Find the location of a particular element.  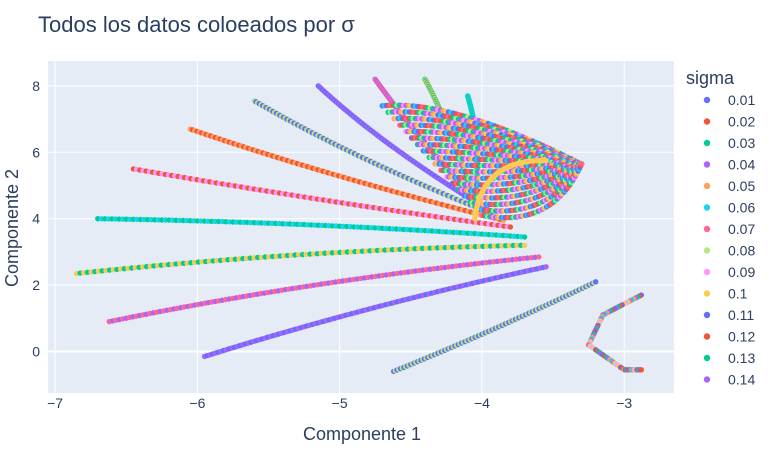

legend-item: 0.01 is located at coordinates (729, 100).